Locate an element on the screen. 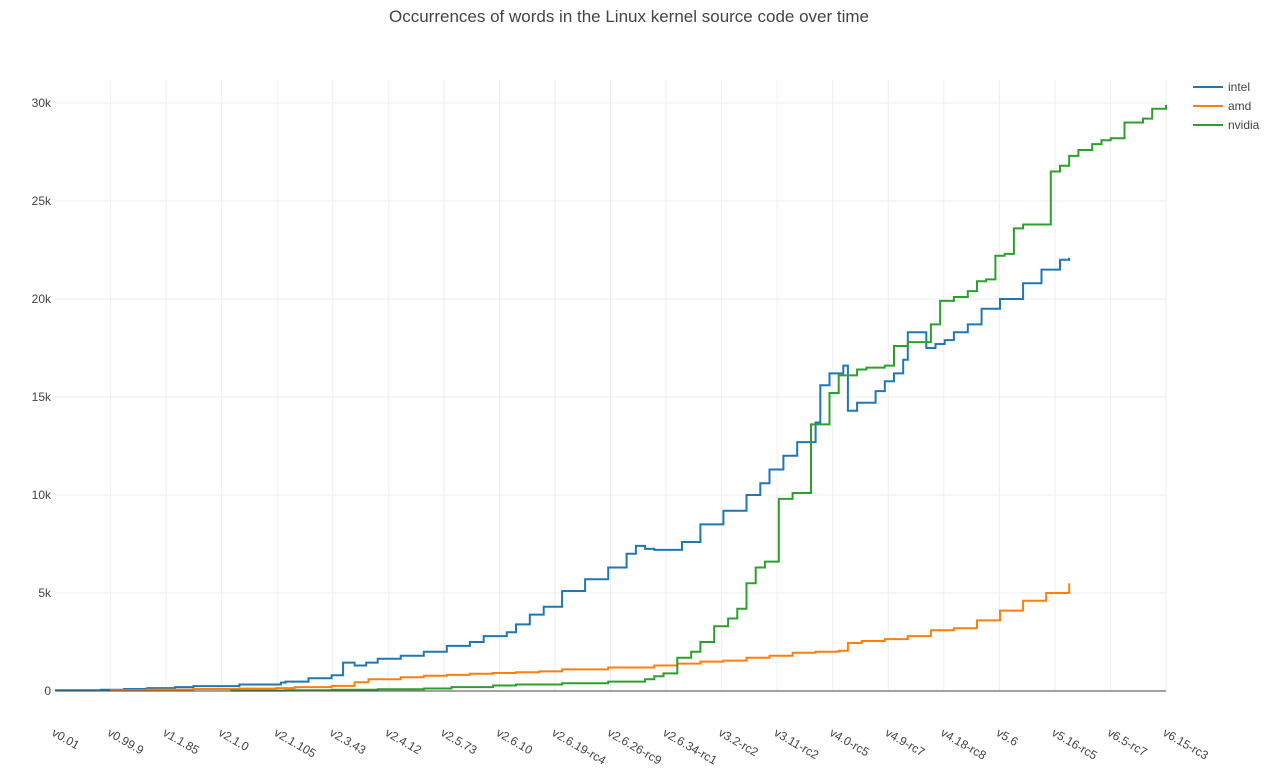 The width and height of the screenshot is (1274, 783). x-tick-label: v5.16-rc5 is located at coordinates (1074, 743).